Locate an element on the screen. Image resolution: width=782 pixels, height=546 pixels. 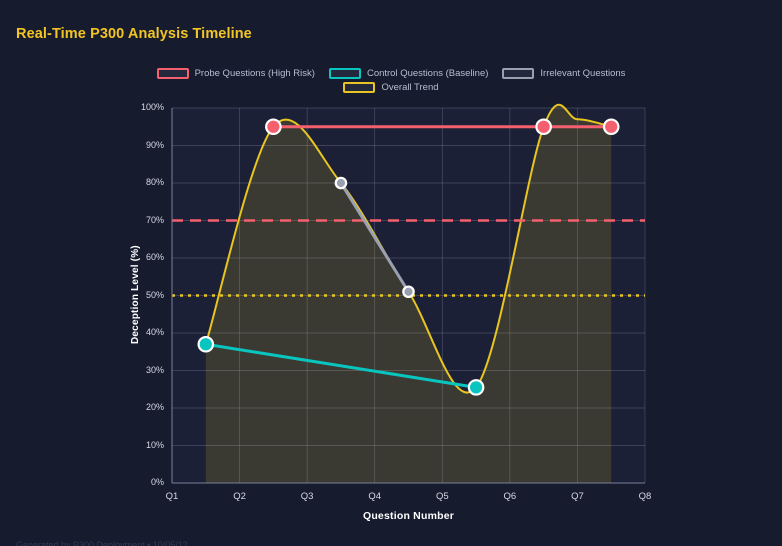
legend-item-trend: Overall Trend is located at coordinates (391, 87).